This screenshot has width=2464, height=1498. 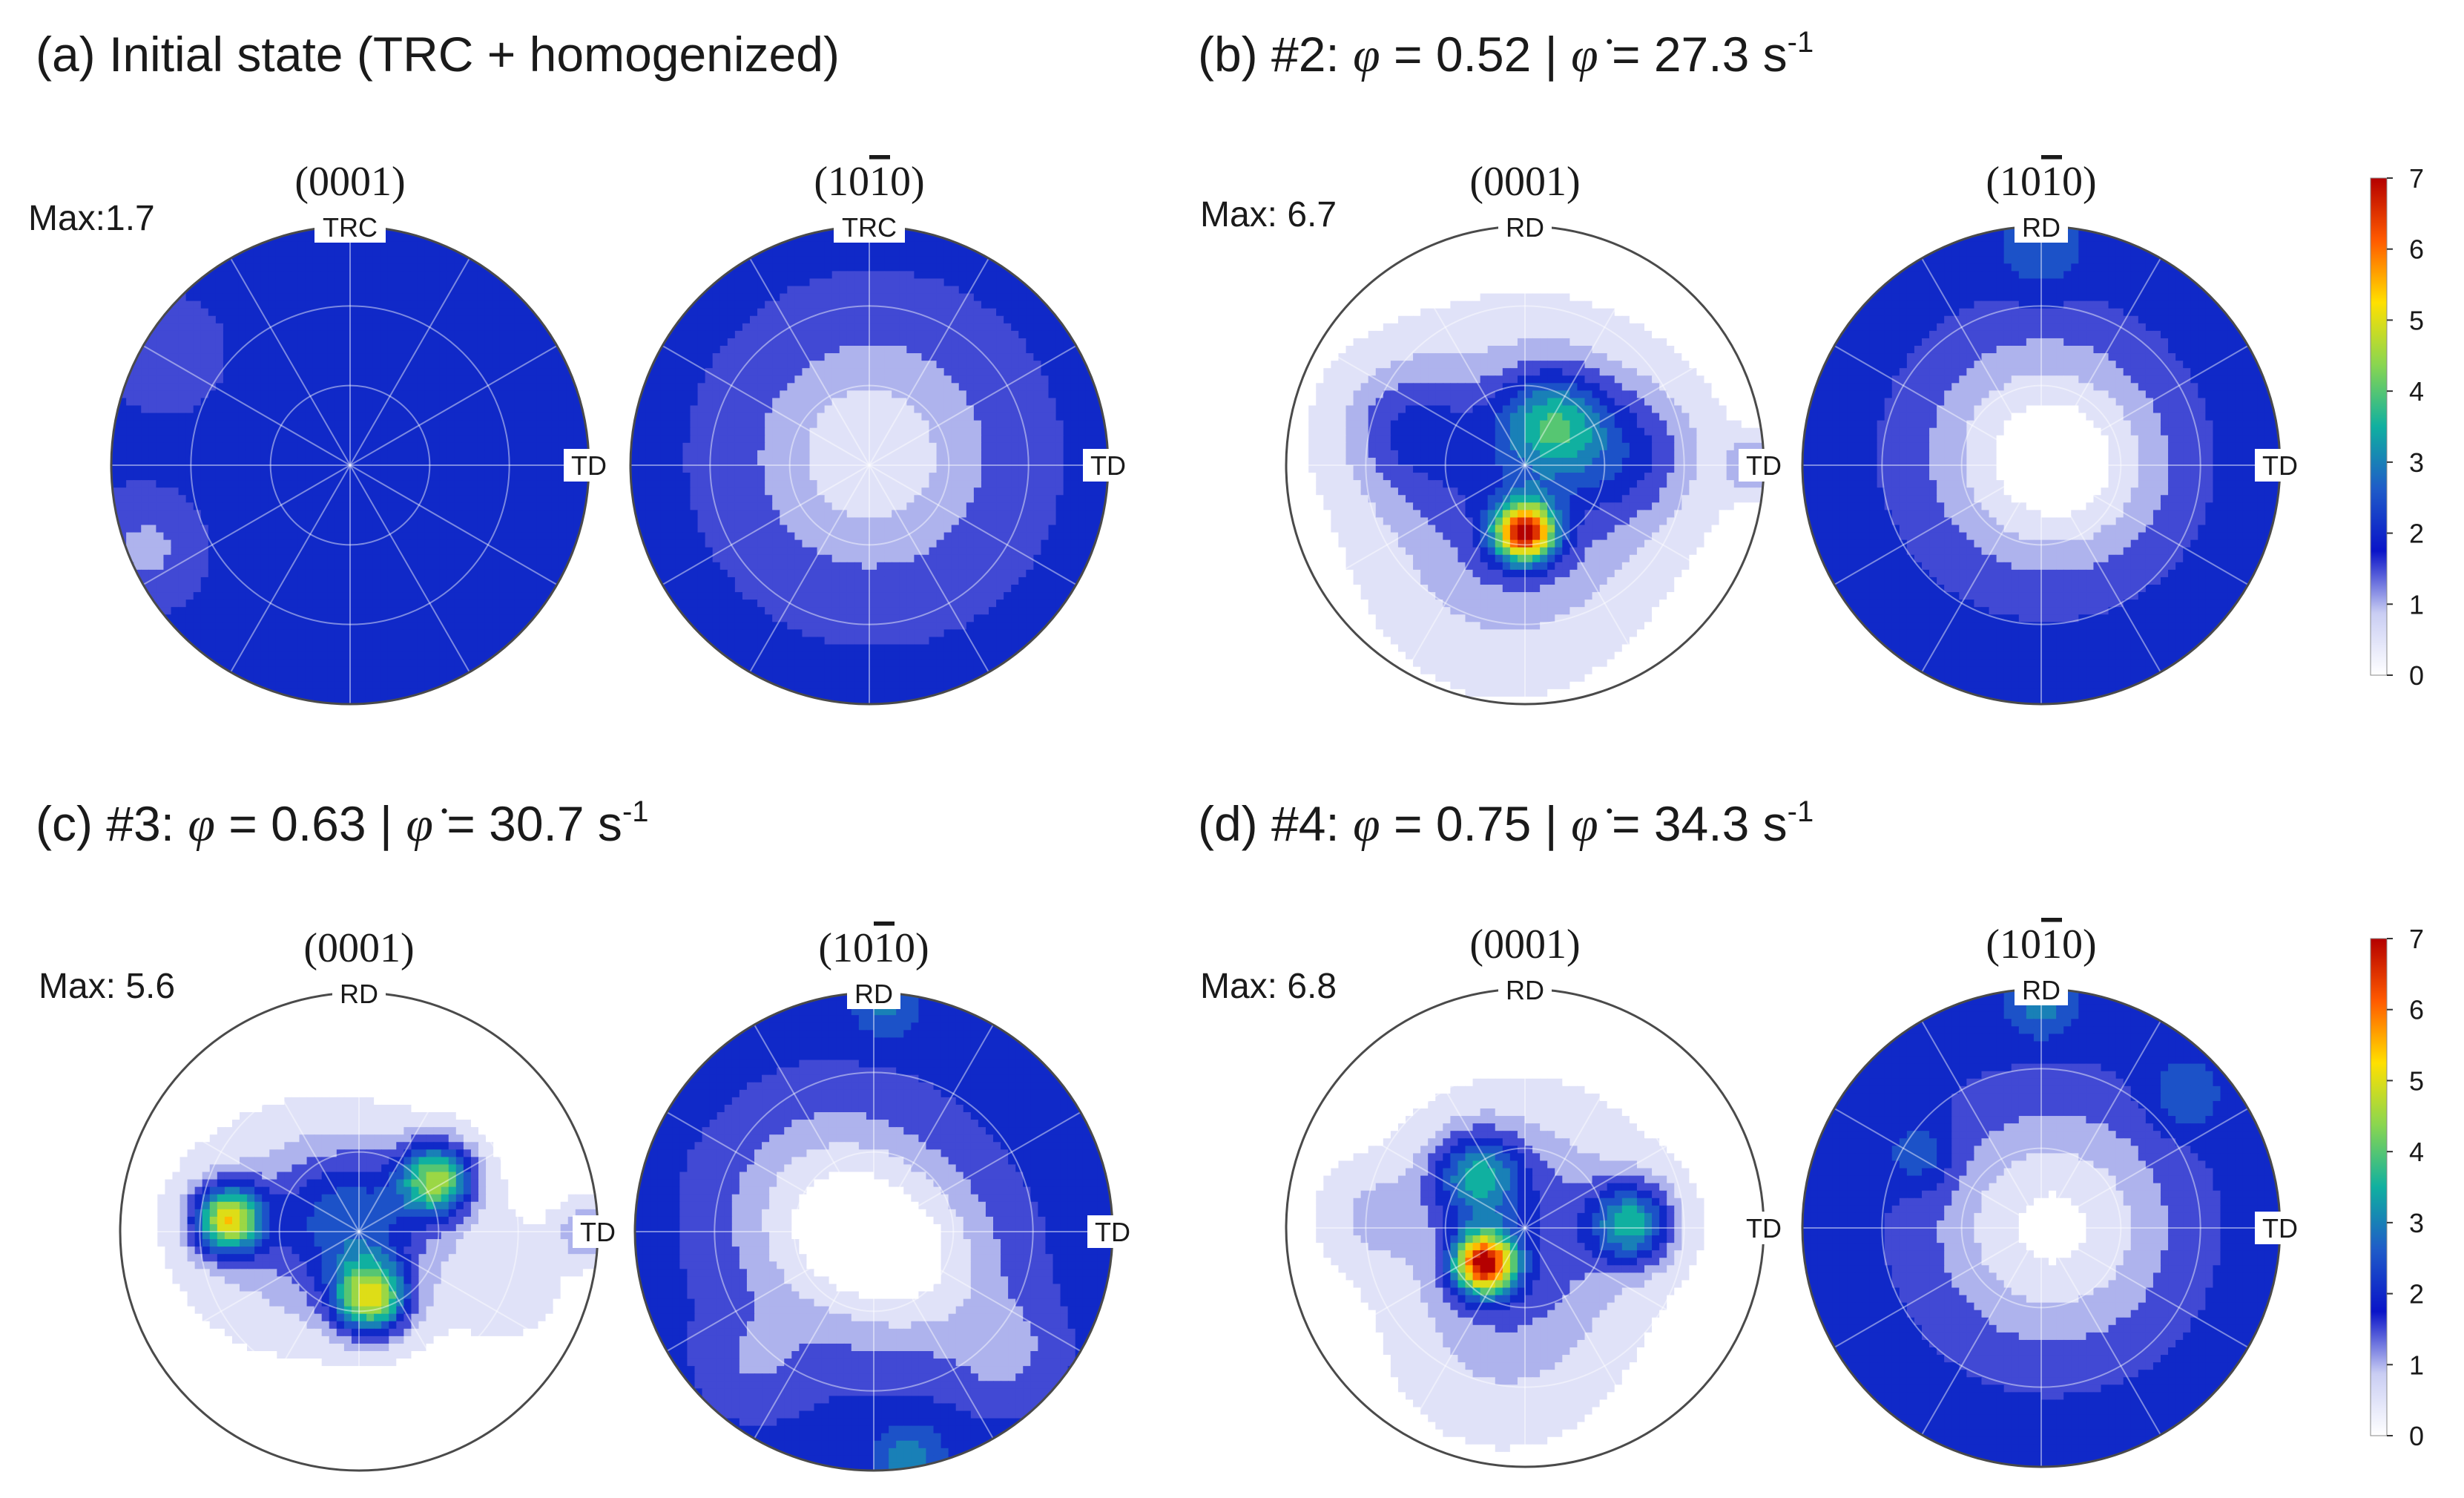 What do you see at coordinates (92, 218) in the screenshot?
I see `max-label: Max:1.7` at bounding box center [92, 218].